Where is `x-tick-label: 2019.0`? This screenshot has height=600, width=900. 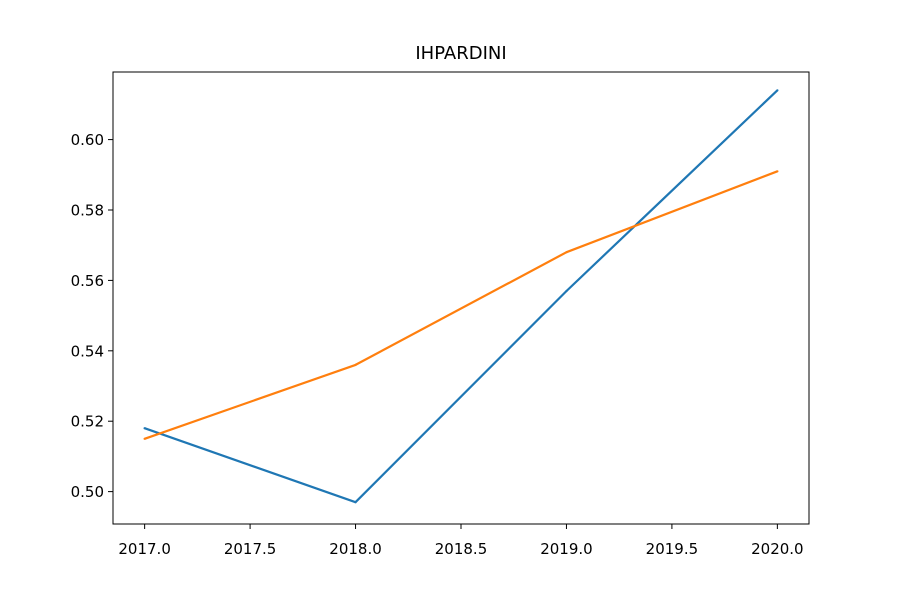 x-tick-label: 2019.0 is located at coordinates (566, 549).